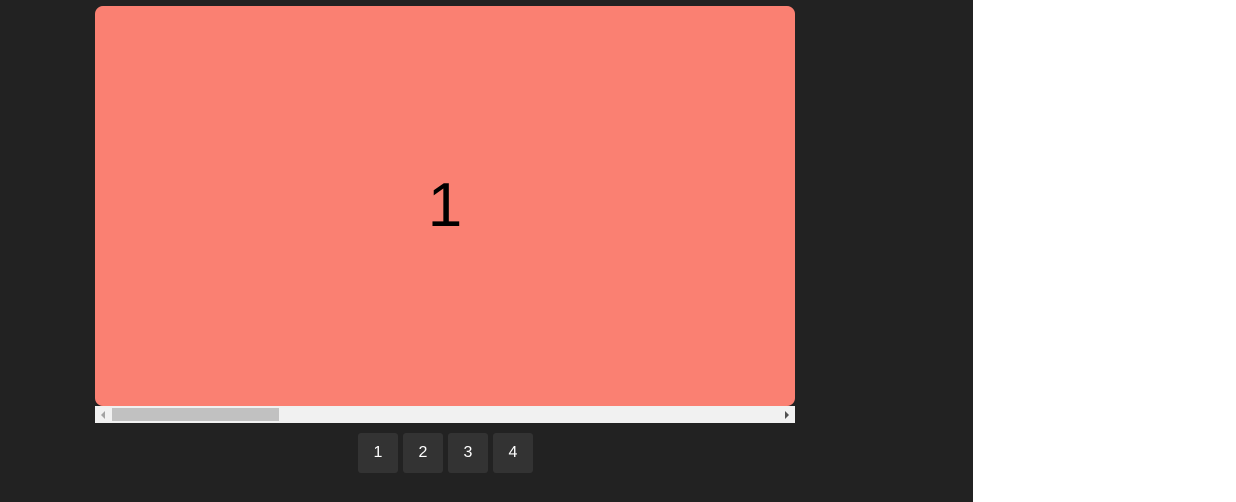 The width and height of the screenshot is (1236, 502). What do you see at coordinates (423, 453) in the screenshot?
I see `page-button-2: 2` at bounding box center [423, 453].